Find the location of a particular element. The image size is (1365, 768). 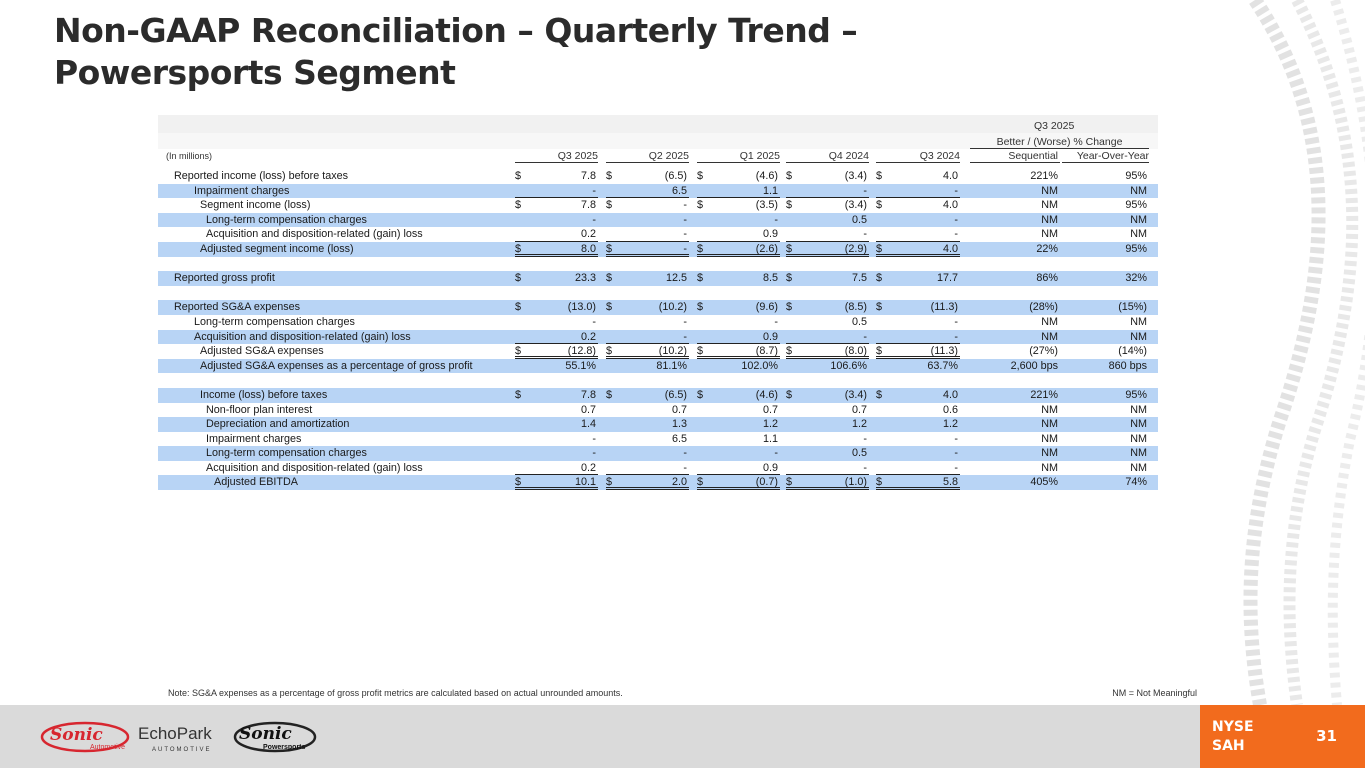

value-cell: 2.0 is located at coordinates (679, 482).